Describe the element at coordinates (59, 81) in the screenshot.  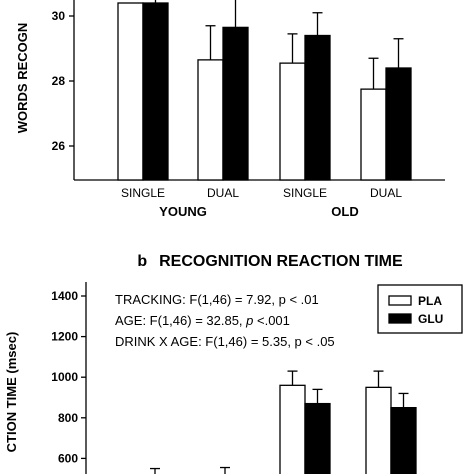
I see `y-tick-label: 28` at that location.